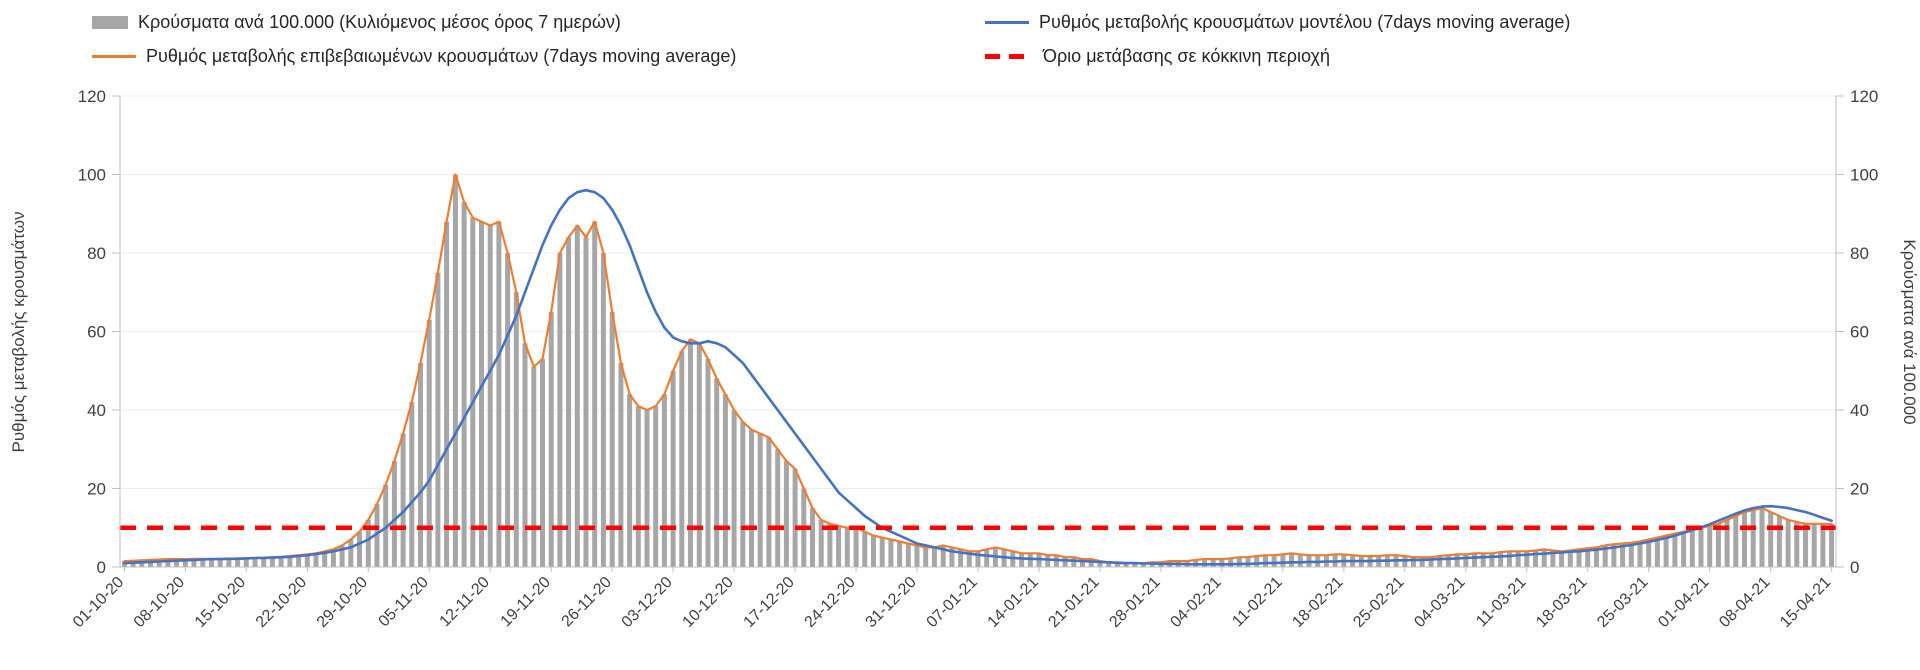 The image size is (1920, 670). I want to click on svg-text: 15-10-20, so click(220, 602).